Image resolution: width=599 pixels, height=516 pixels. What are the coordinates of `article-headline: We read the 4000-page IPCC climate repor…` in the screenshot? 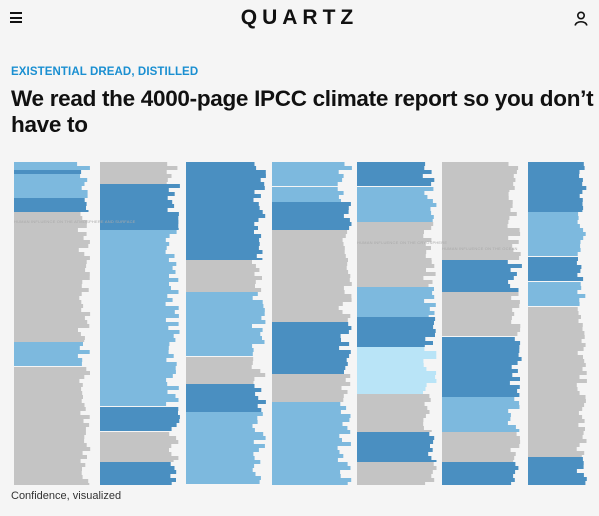 It's located at (302, 111).